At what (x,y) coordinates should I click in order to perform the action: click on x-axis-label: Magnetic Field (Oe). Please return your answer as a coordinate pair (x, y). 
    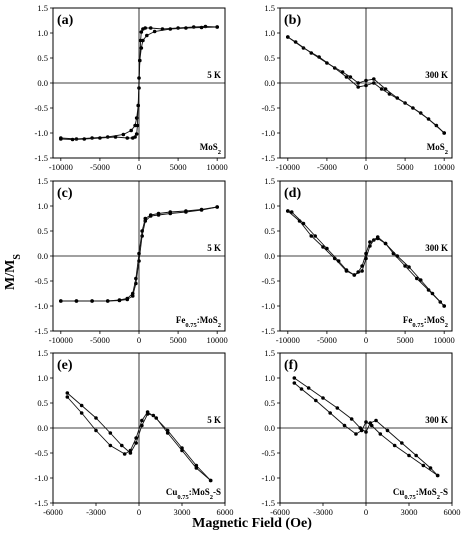
    Looking at the image, I should click on (252, 523).